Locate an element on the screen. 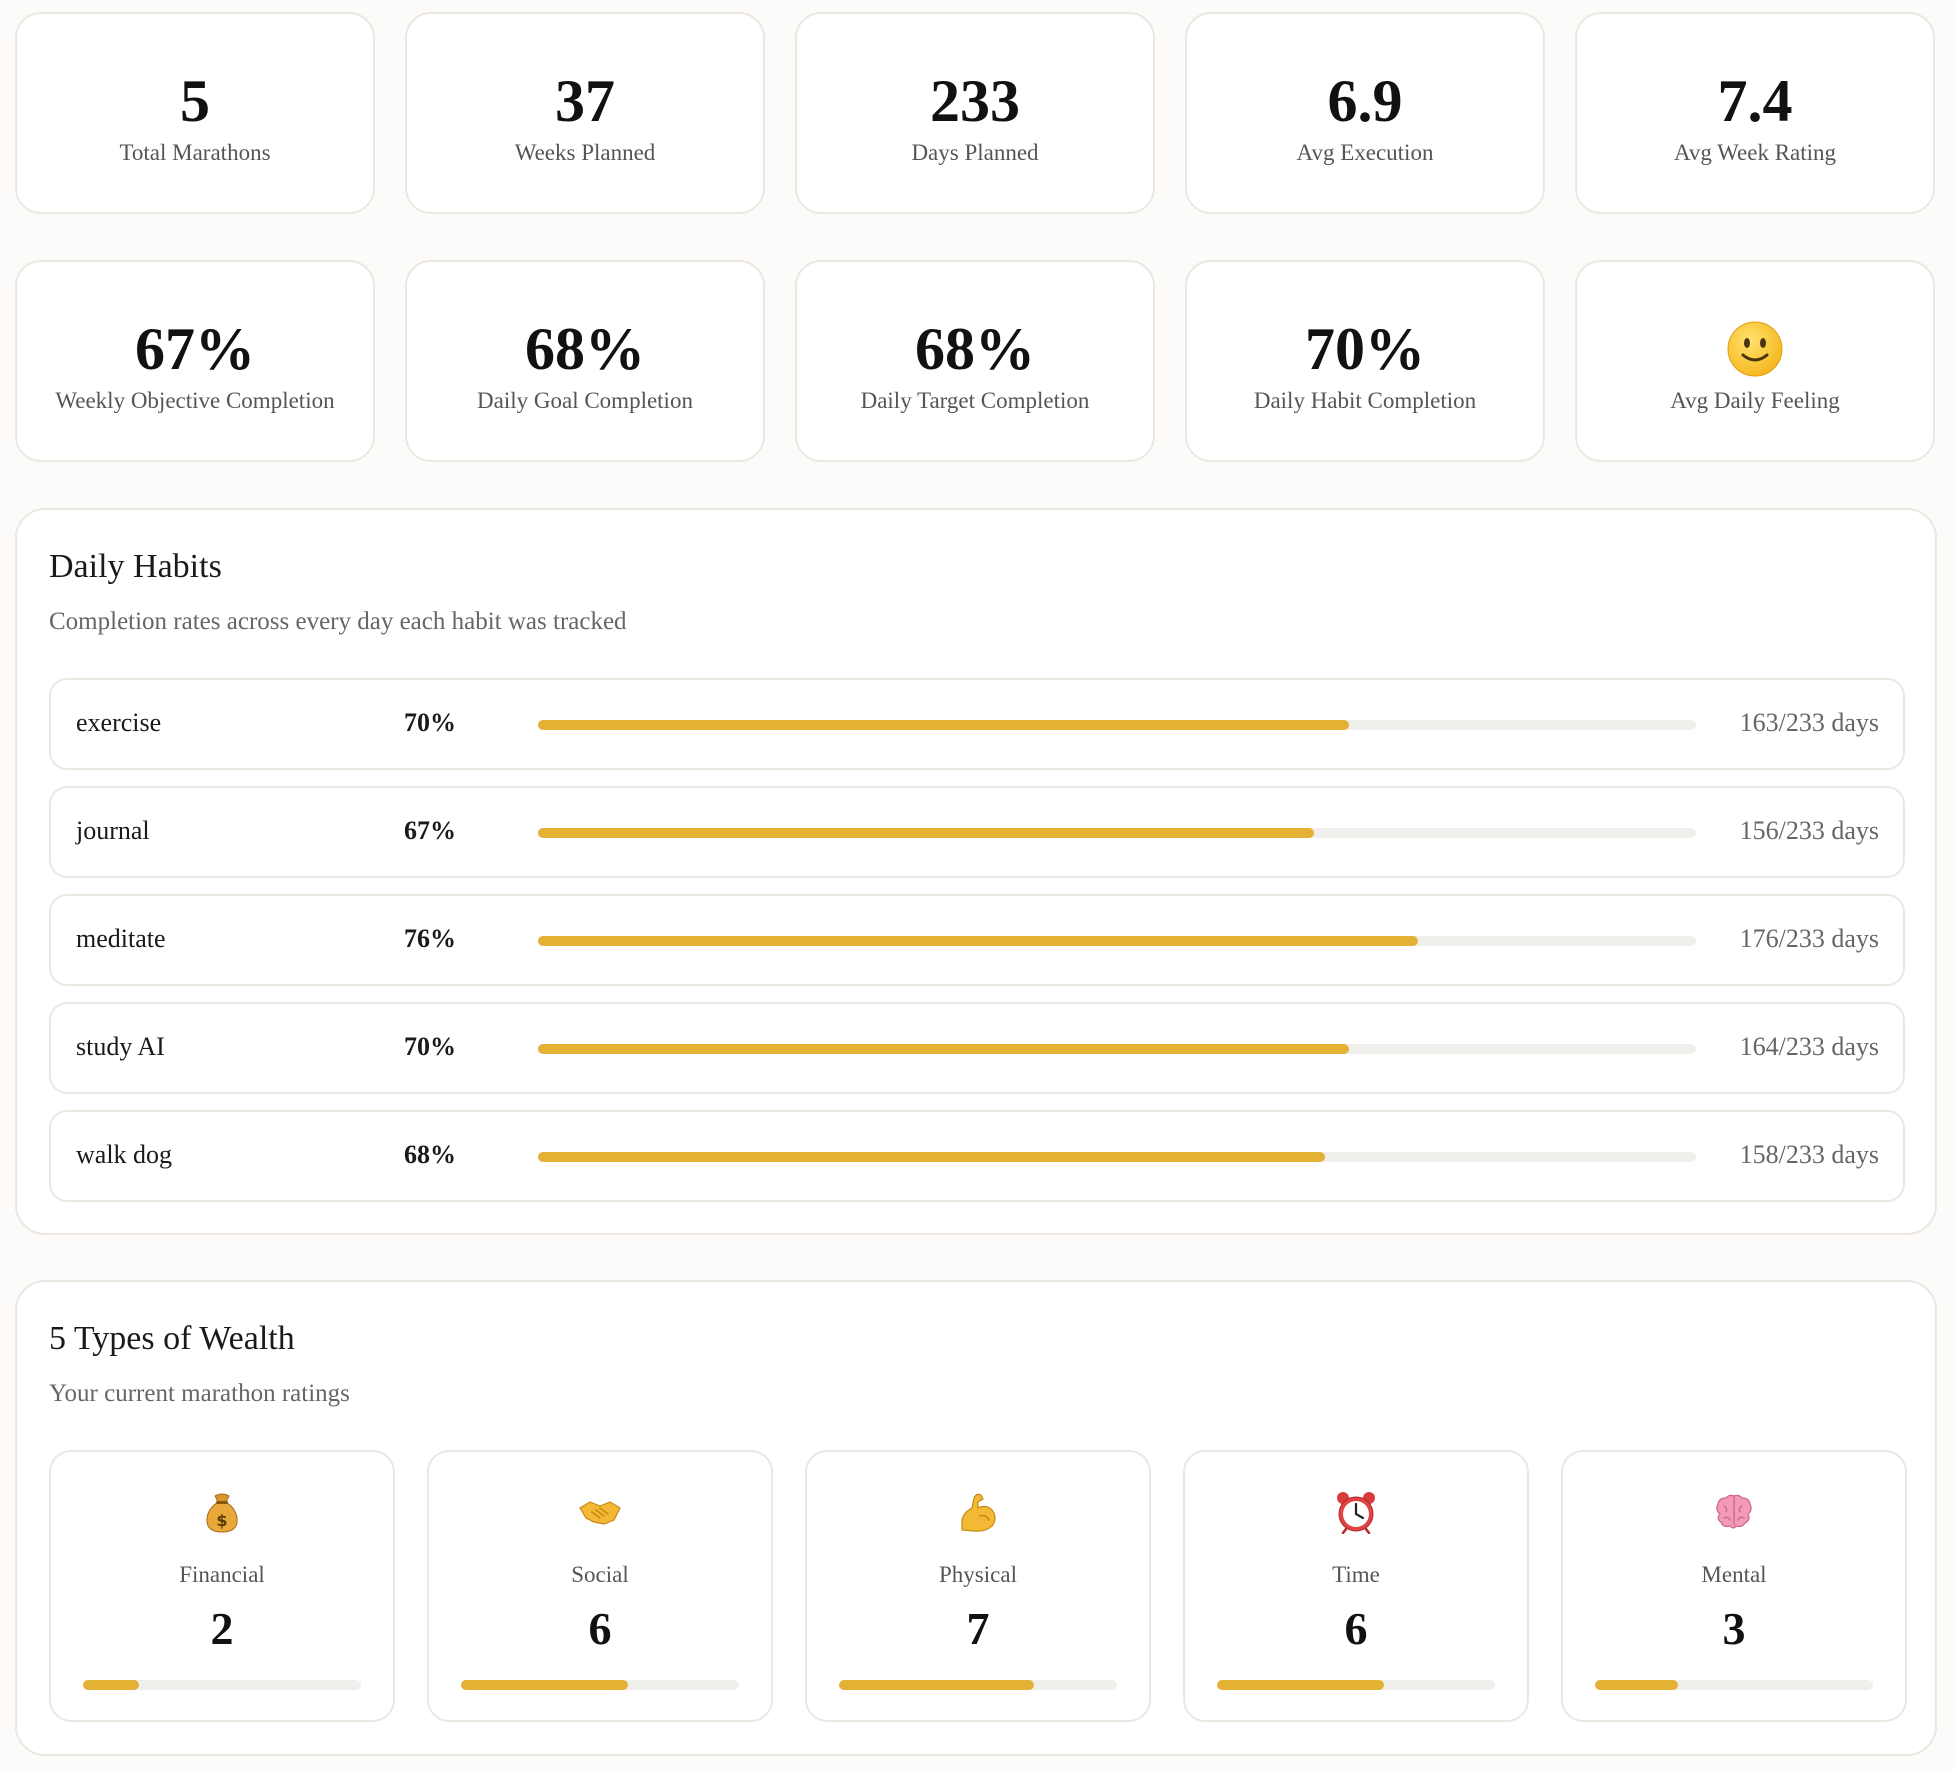 This screenshot has width=1955, height=1770. wealth-card-social: Social 6 is located at coordinates (600, 1586).